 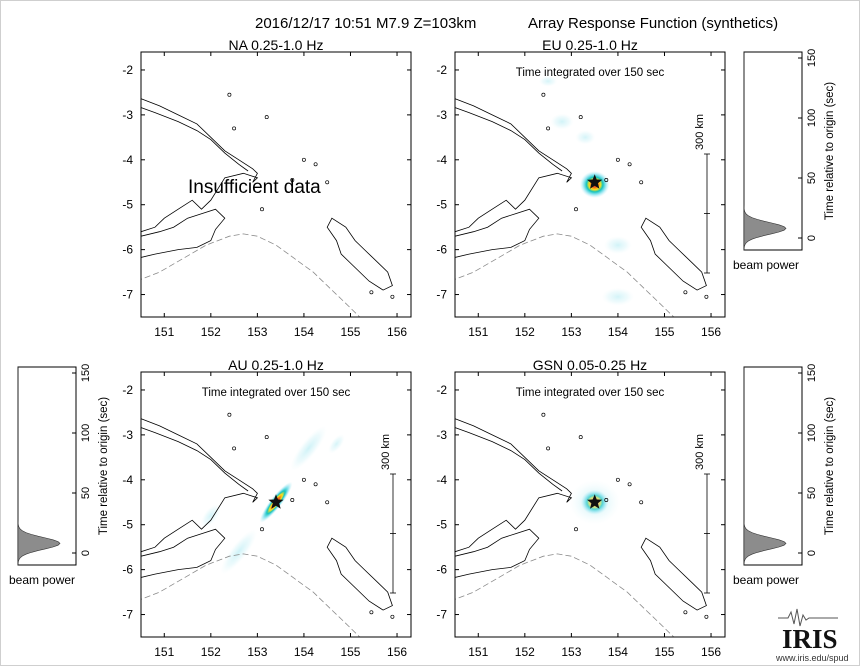 What do you see at coordinates (812, 658) in the screenshot?
I see `iris-logo-url: www.iris.edu/spud` at bounding box center [812, 658].